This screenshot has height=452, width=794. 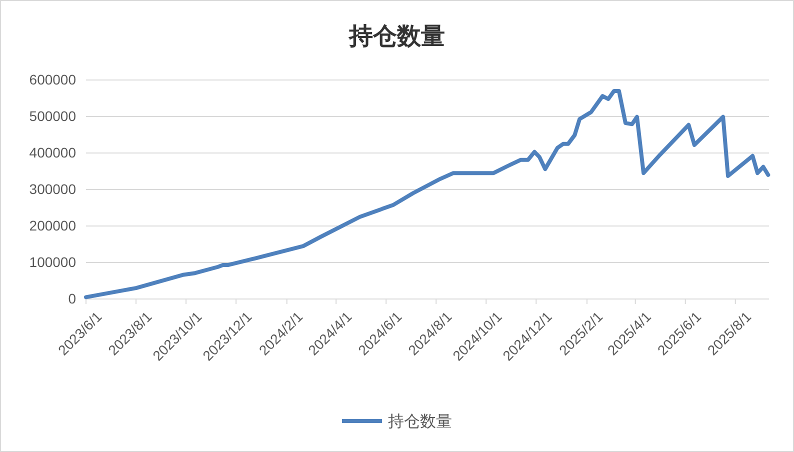 What do you see at coordinates (396, 35) in the screenshot?
I see `chart-title: 持仓数量` at bounding box center [396, 35].